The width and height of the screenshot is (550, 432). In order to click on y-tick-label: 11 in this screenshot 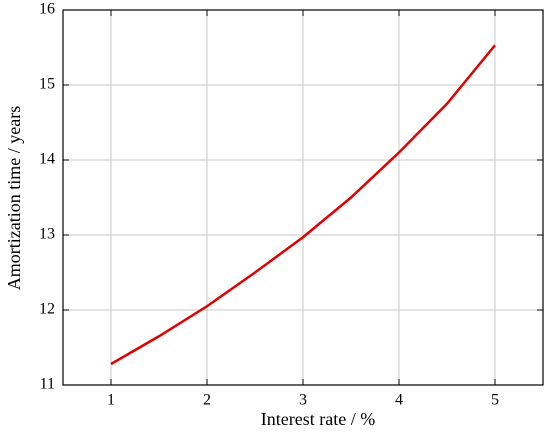, I will do `click(47, 384)`.